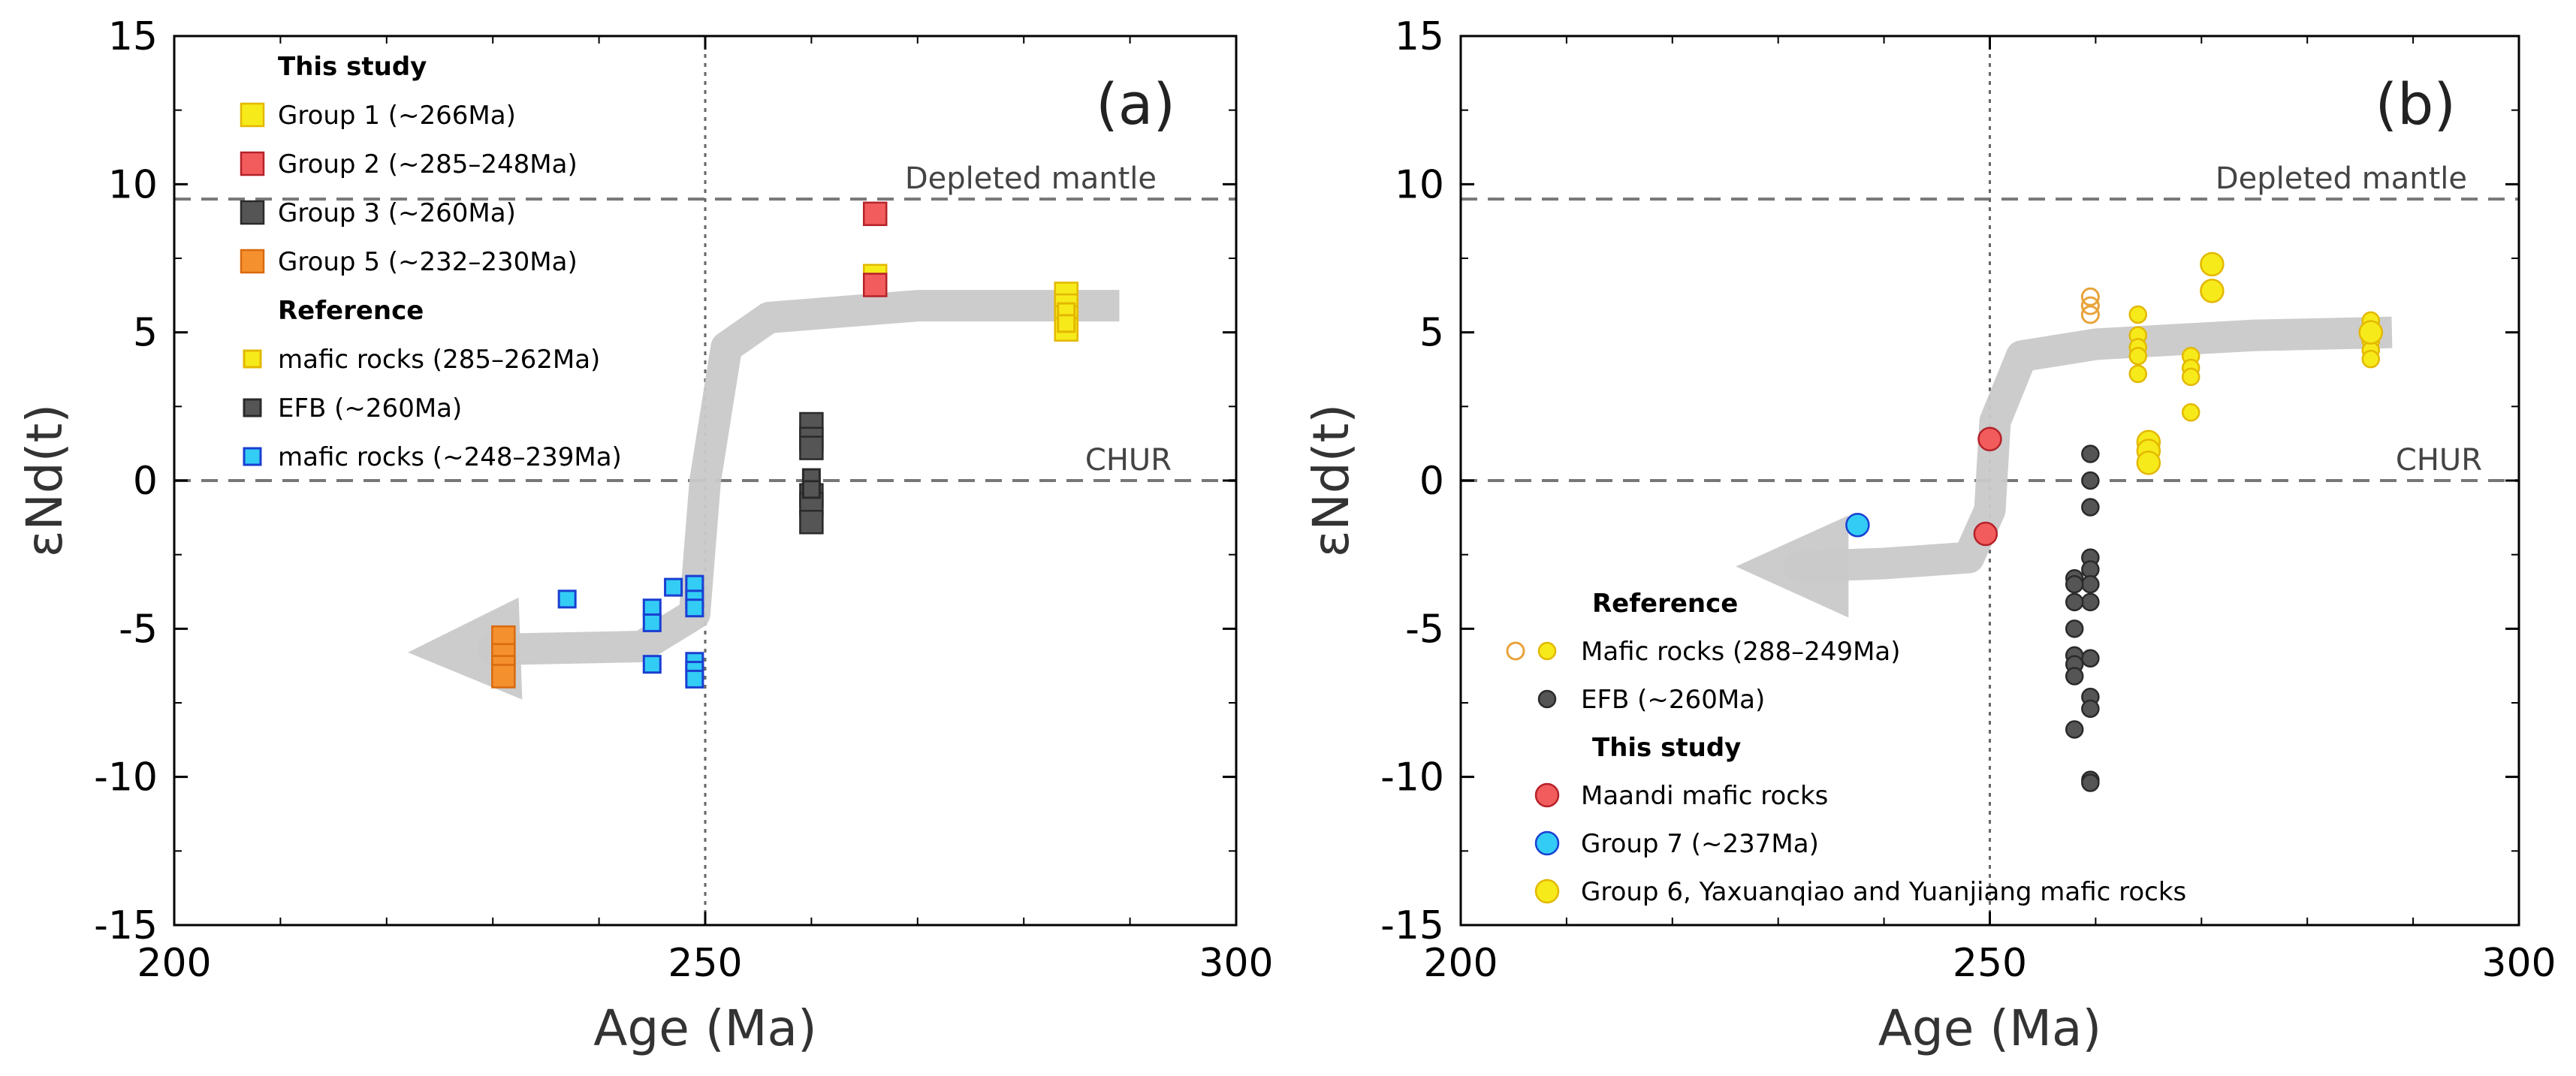 The width and height of the screenshot is (2576, 1076). What do you see at coordinates (253, 212) in the screenshot?
I see `legend-marker-g3` at bounding box center [253, 212].